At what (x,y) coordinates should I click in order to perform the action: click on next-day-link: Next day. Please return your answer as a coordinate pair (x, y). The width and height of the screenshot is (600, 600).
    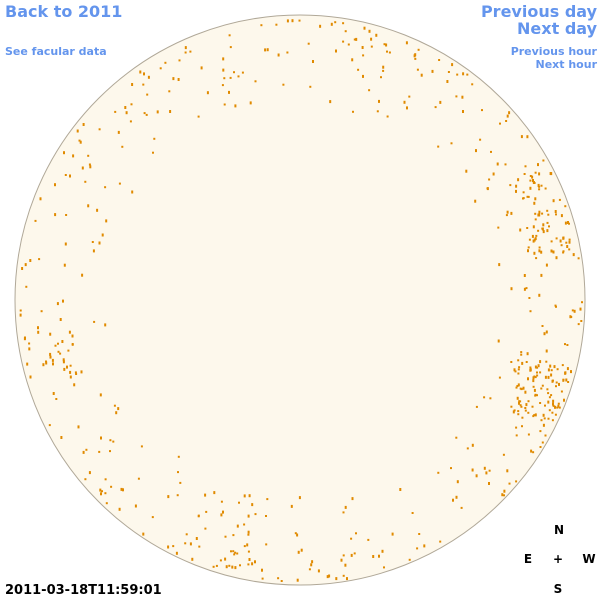
    Looking at the image, I should click on (557, 28).